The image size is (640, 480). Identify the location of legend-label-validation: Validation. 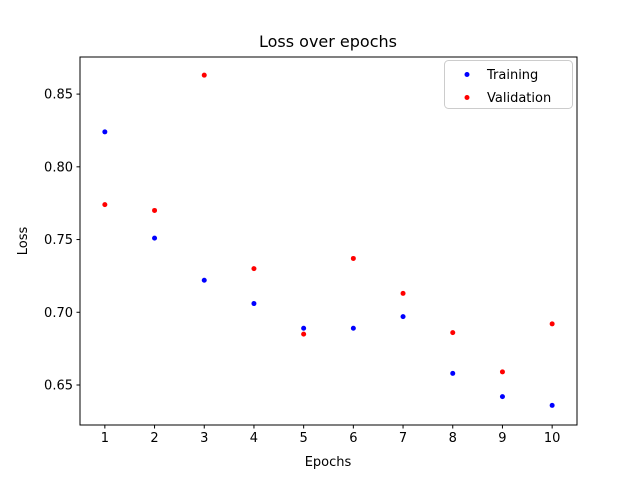
(519, 98).